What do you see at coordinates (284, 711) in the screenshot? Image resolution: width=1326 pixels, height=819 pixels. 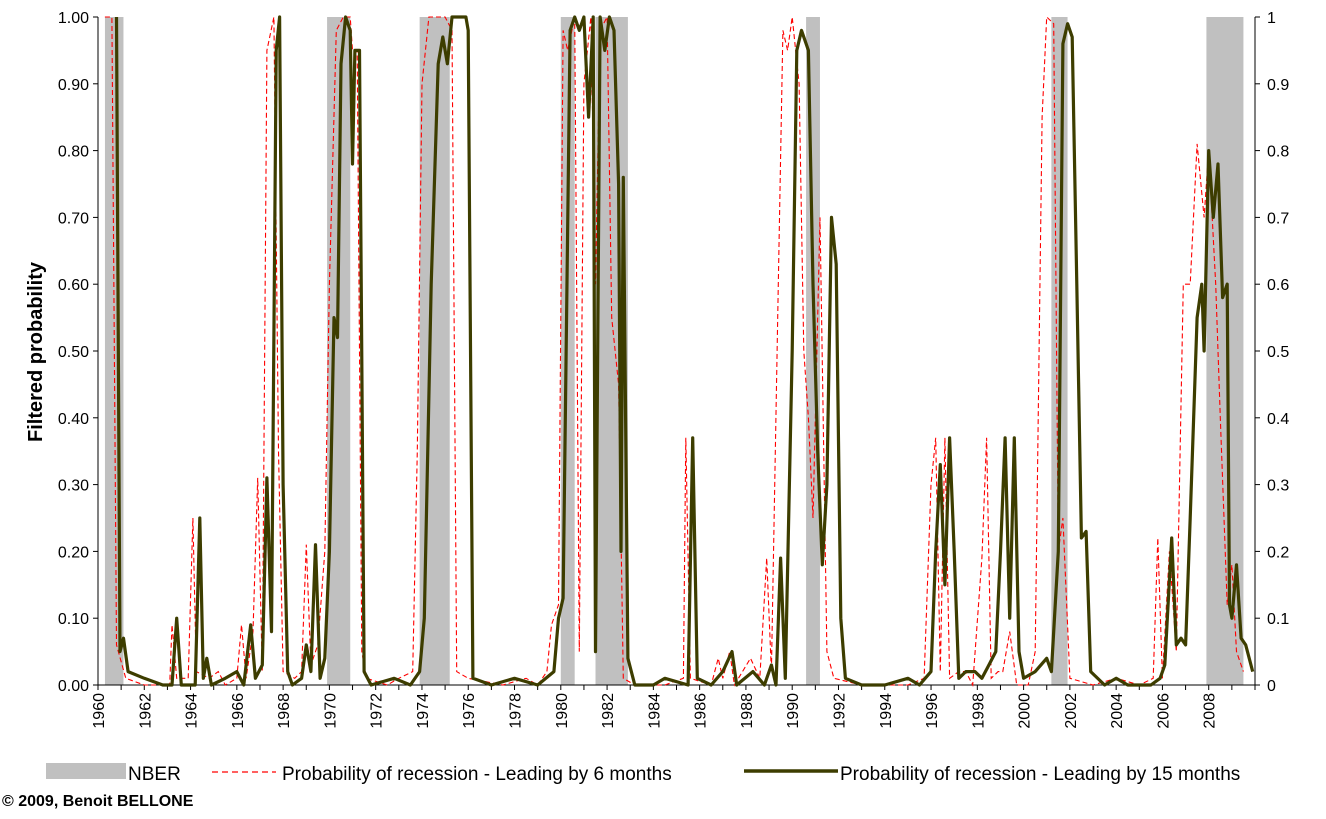 I see `x-tick-label: 1968` at bounding box center [284, 711].